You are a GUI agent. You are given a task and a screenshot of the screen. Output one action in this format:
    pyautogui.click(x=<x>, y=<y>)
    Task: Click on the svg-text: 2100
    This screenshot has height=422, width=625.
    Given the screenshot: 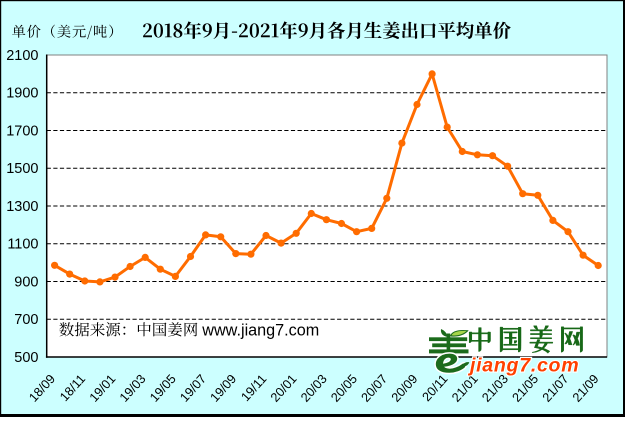 What is the action you would take?
    pyautogui.click(x=22, y=56)
    